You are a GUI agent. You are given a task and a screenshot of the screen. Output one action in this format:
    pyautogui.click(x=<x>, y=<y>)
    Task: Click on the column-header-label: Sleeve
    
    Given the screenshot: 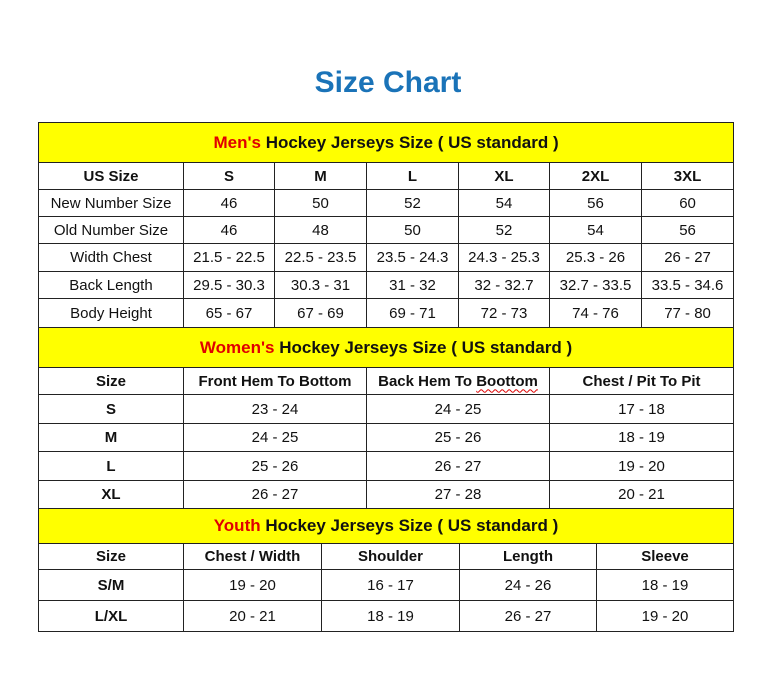 What is the action you would take?
    pyautogui.click(x=665, y=556)
    